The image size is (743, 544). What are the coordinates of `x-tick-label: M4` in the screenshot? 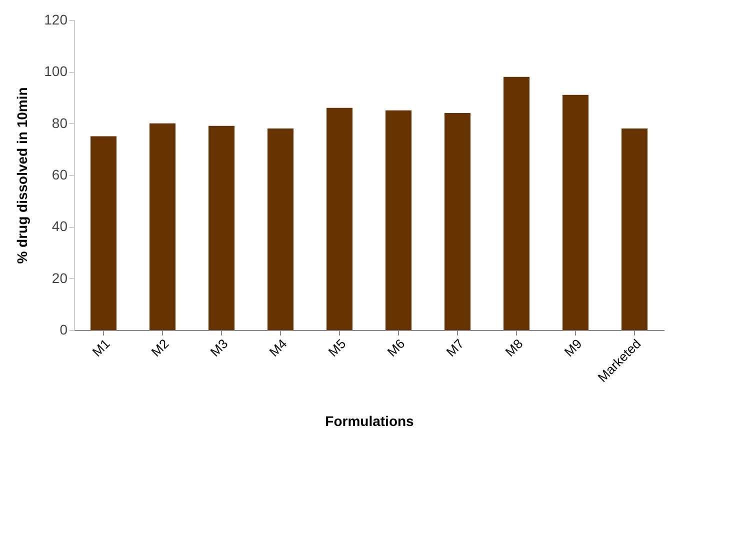 It's located at (278, 348).